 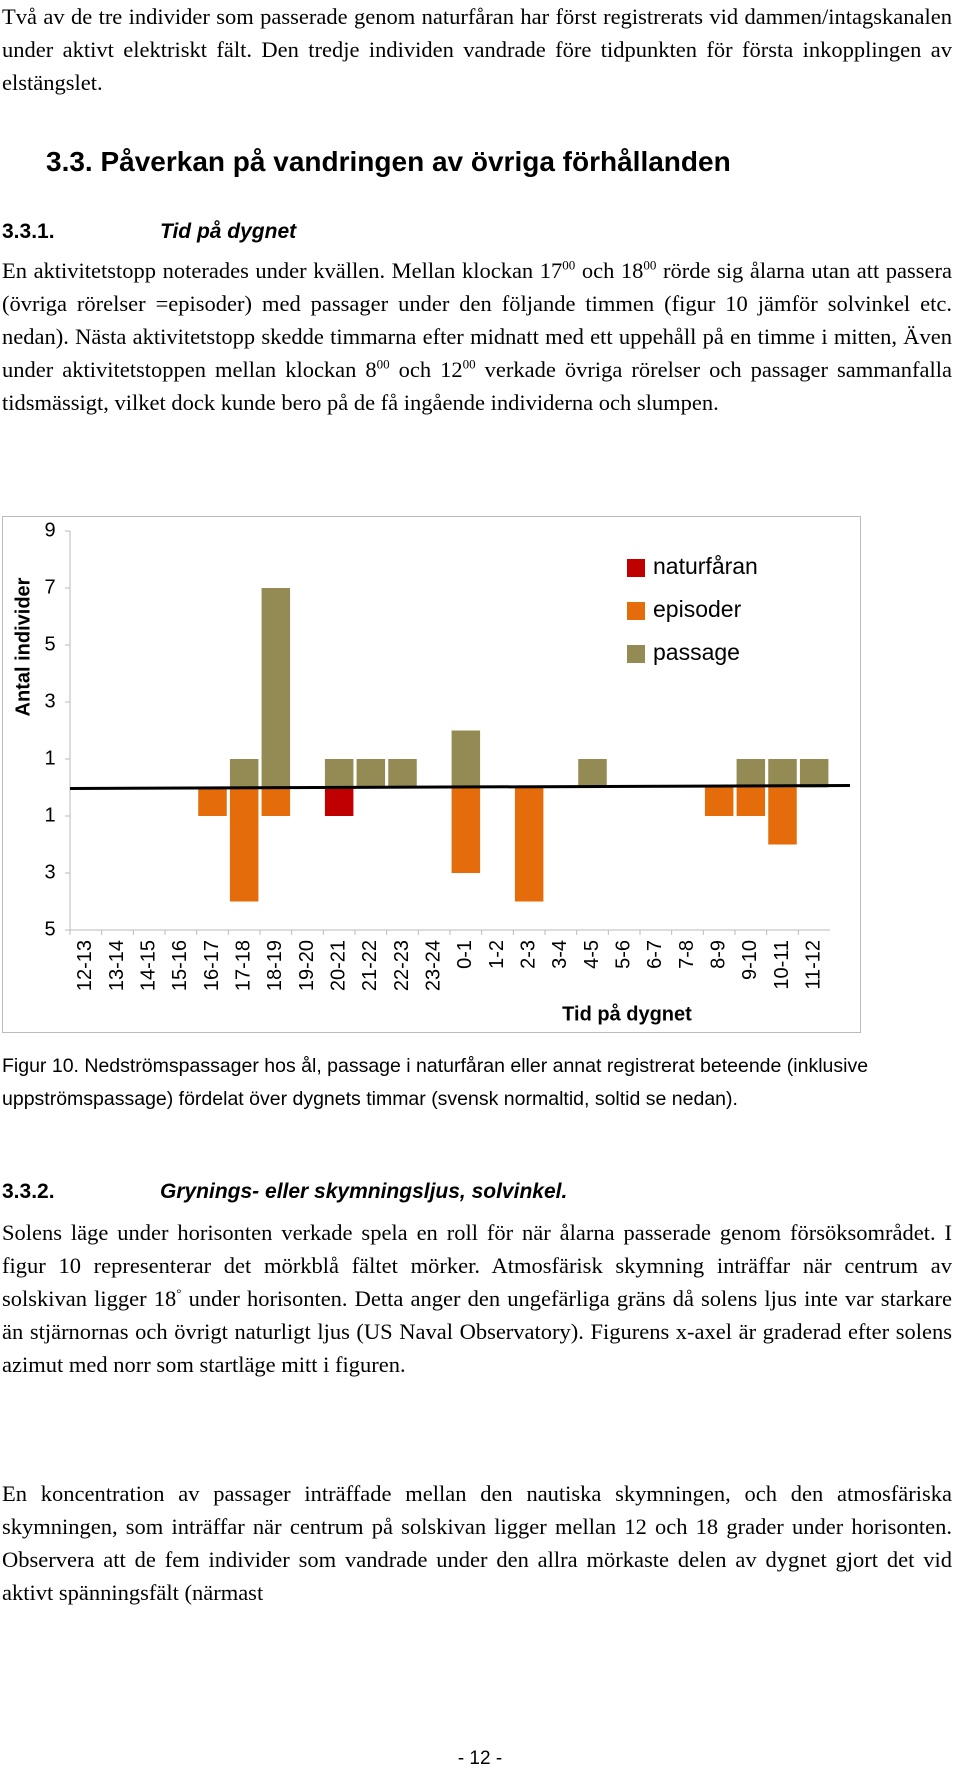 I want to click on x-tick-label: 2-3, so click(x=528, y=954).